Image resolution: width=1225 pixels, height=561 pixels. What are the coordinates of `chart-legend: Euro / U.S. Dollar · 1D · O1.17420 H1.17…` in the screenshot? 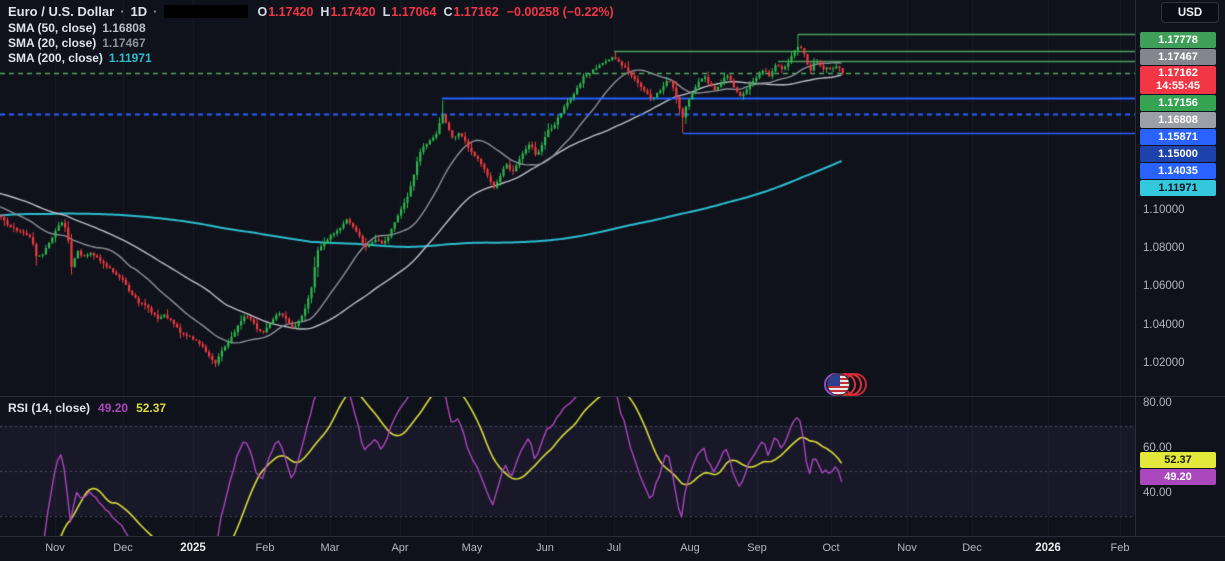 It's located at (311, 34).